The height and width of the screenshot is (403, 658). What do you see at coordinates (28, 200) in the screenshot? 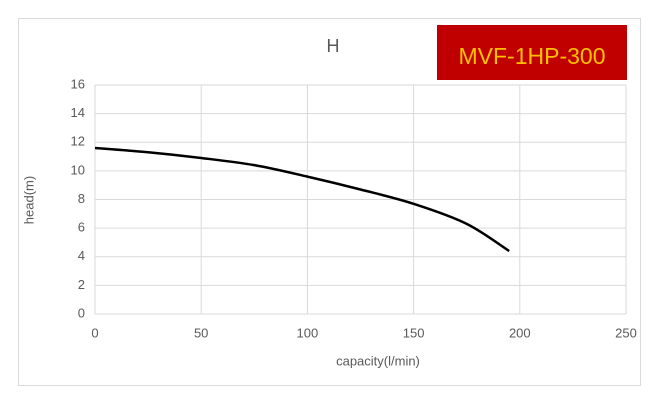
I see `y-axis-label: head(m)` at bounding box center [28, 200].